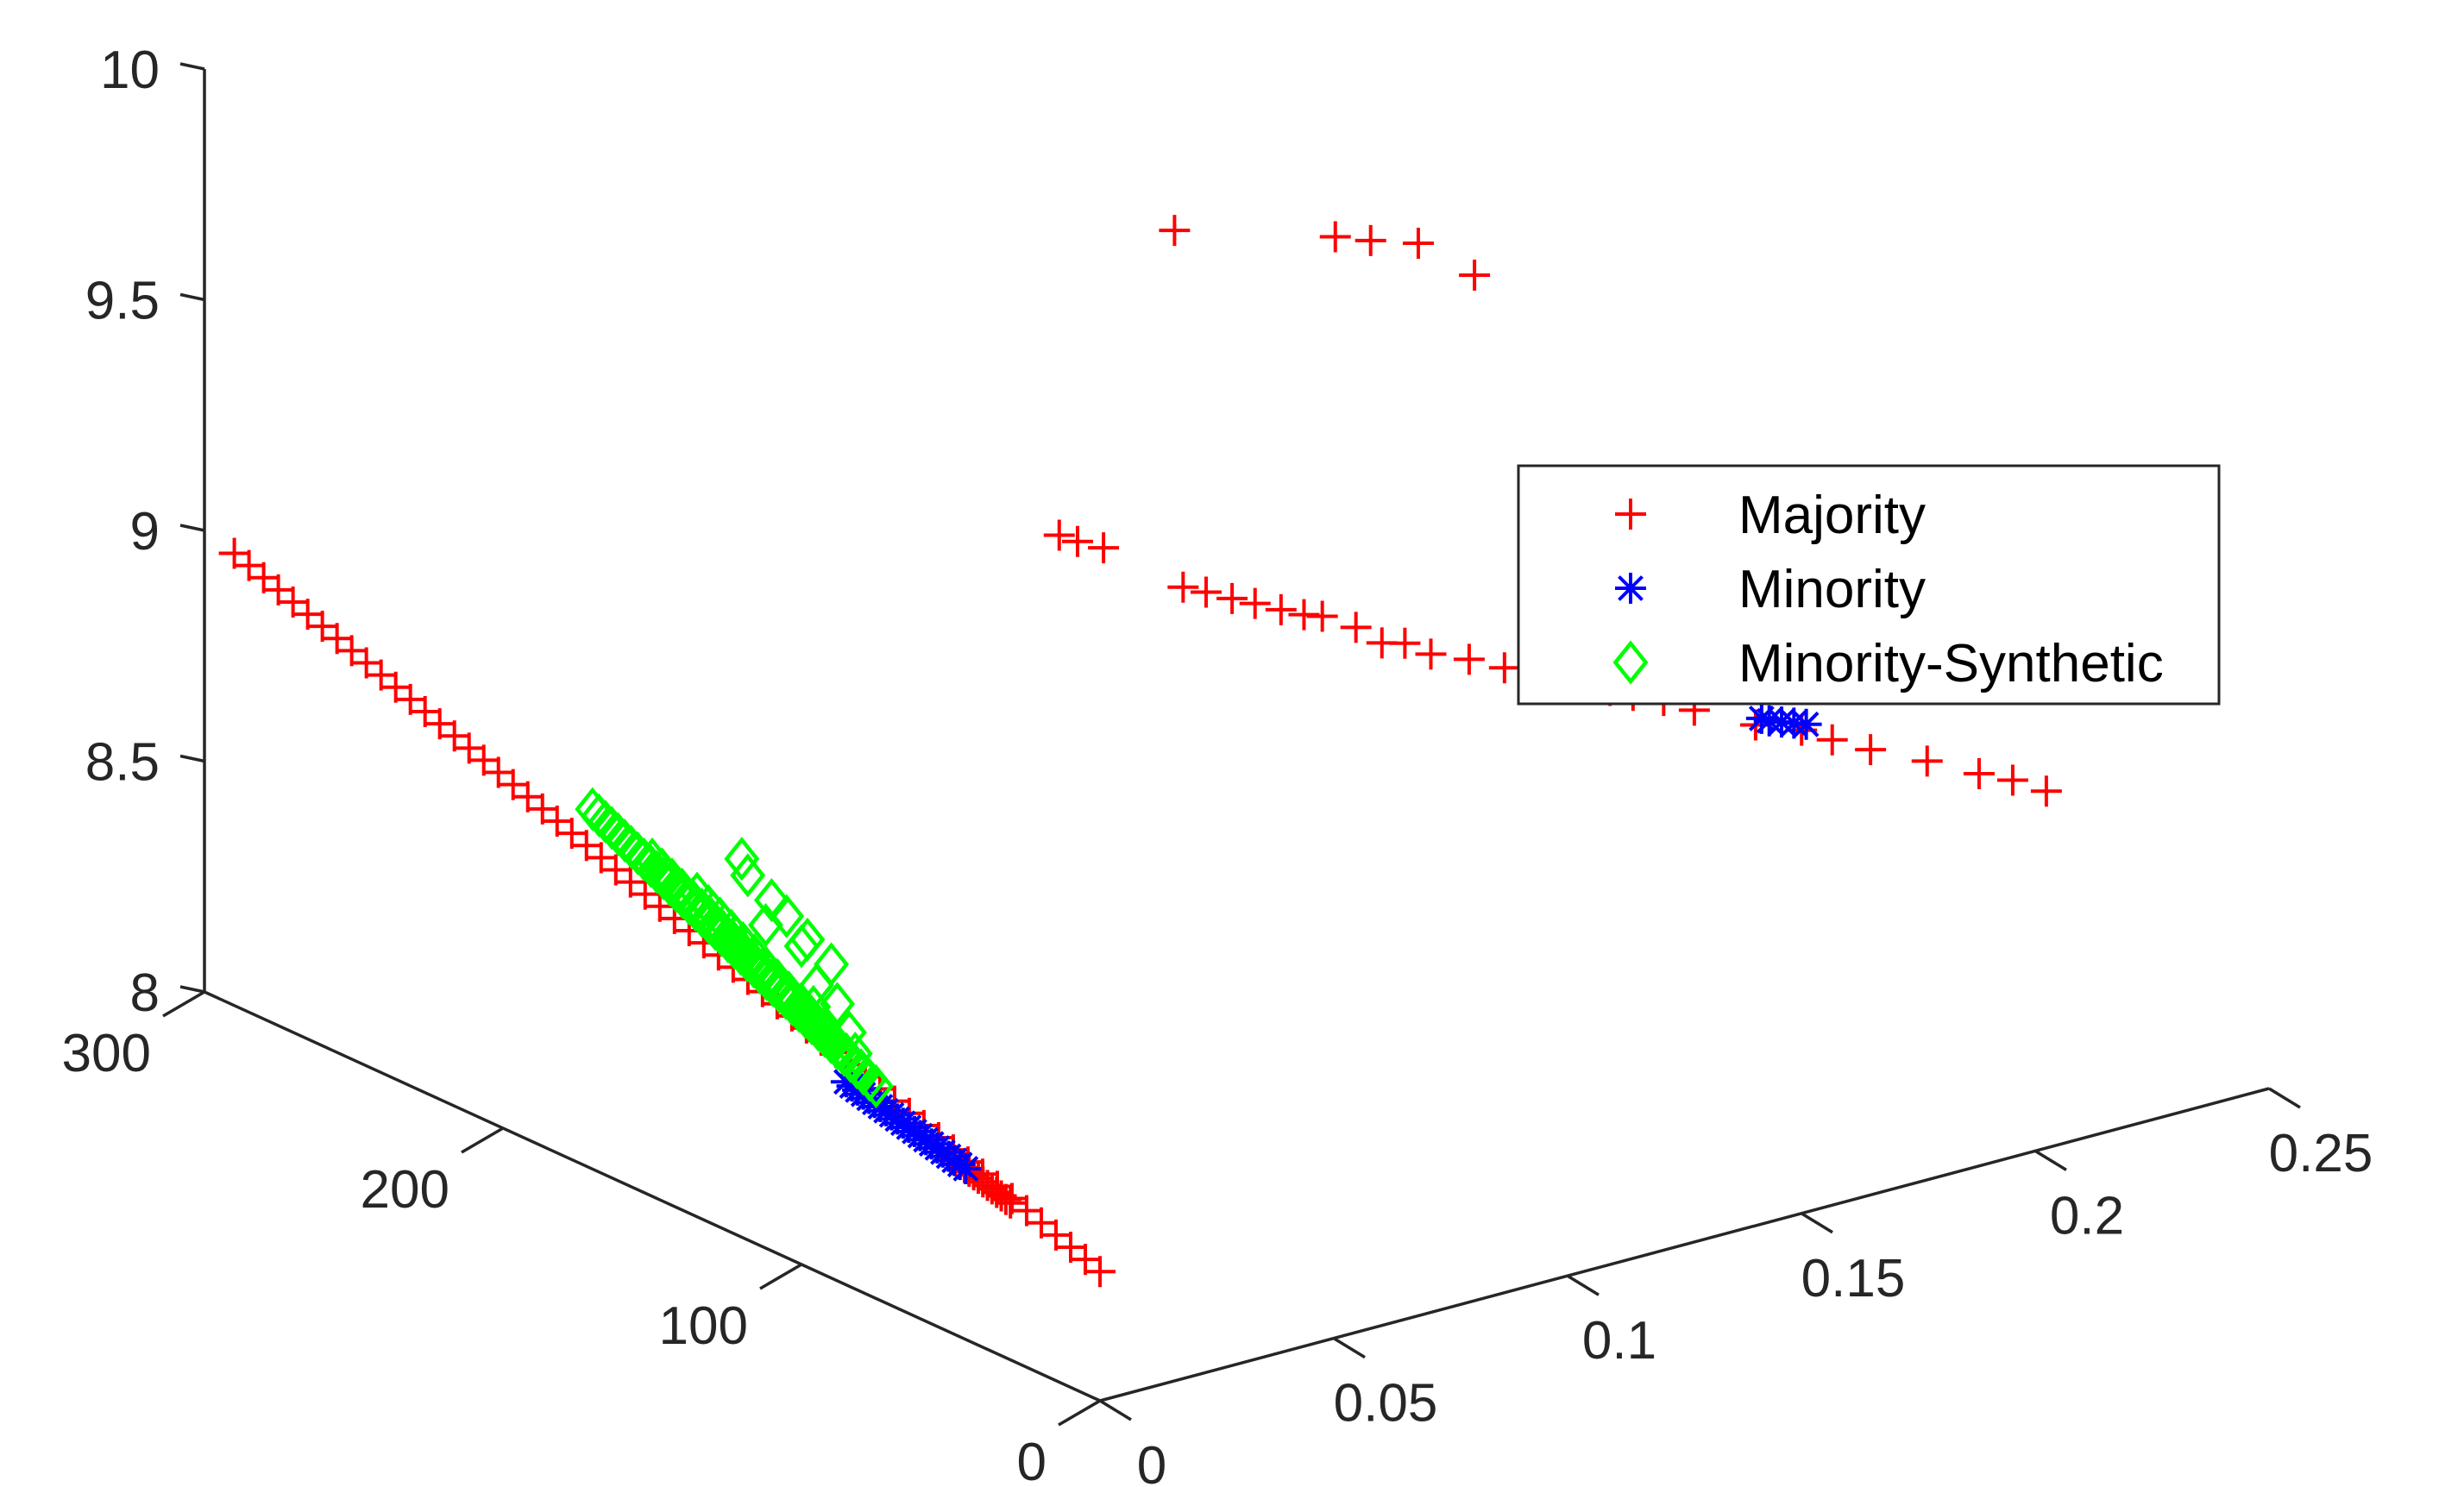 Image resolution: width=2464 pixels, height=1487 pixels. What do you see at coordinates (2321, 1153) in the screenshot?
I see `x-tick-label: 0.25` at bounding box center [2321, 1153].